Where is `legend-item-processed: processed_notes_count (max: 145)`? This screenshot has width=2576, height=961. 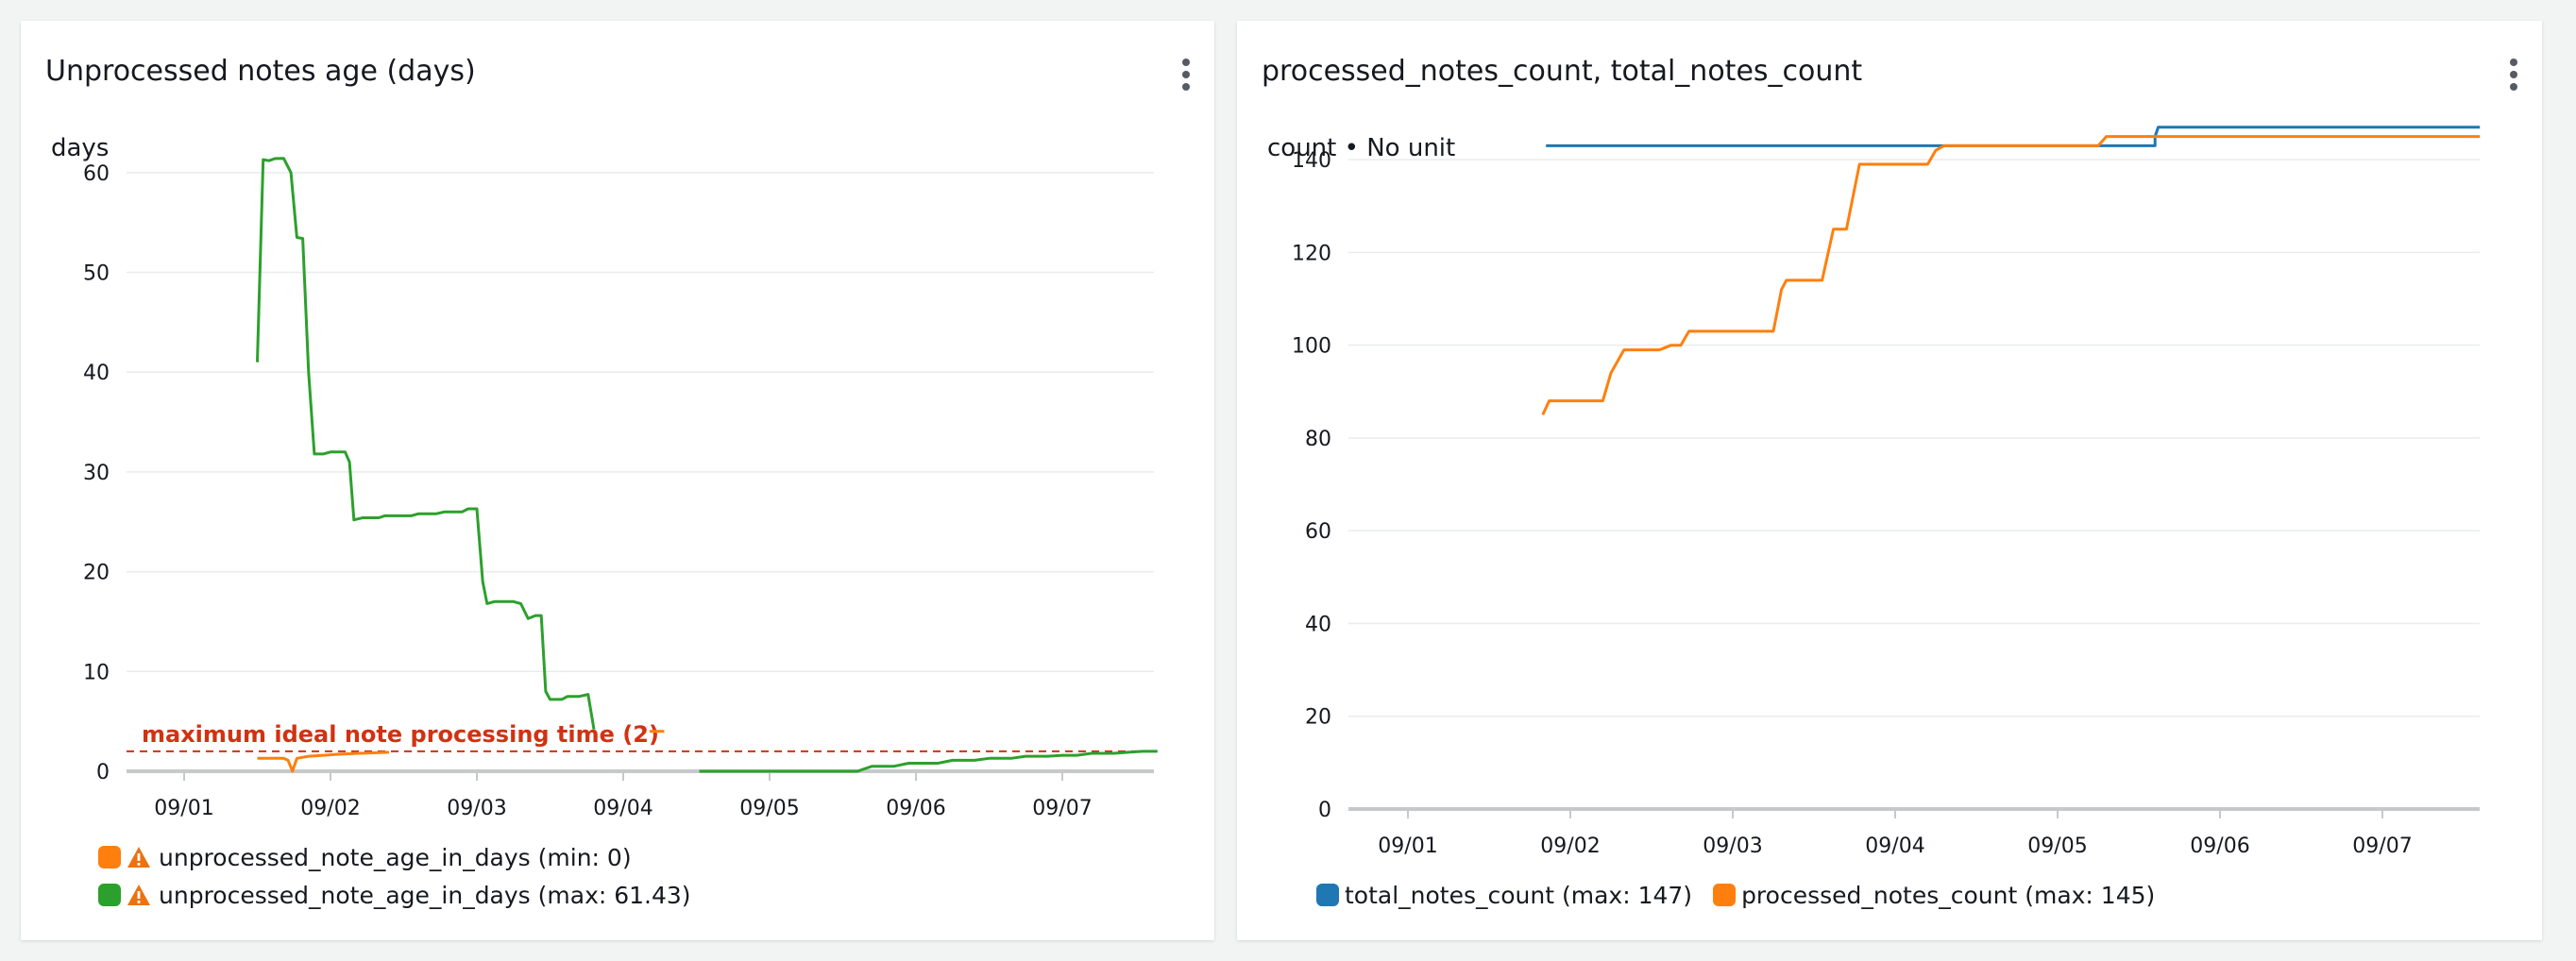
legend-item-processed: processed_notes_count (max: 145) is located at coordinates (1934, 895).